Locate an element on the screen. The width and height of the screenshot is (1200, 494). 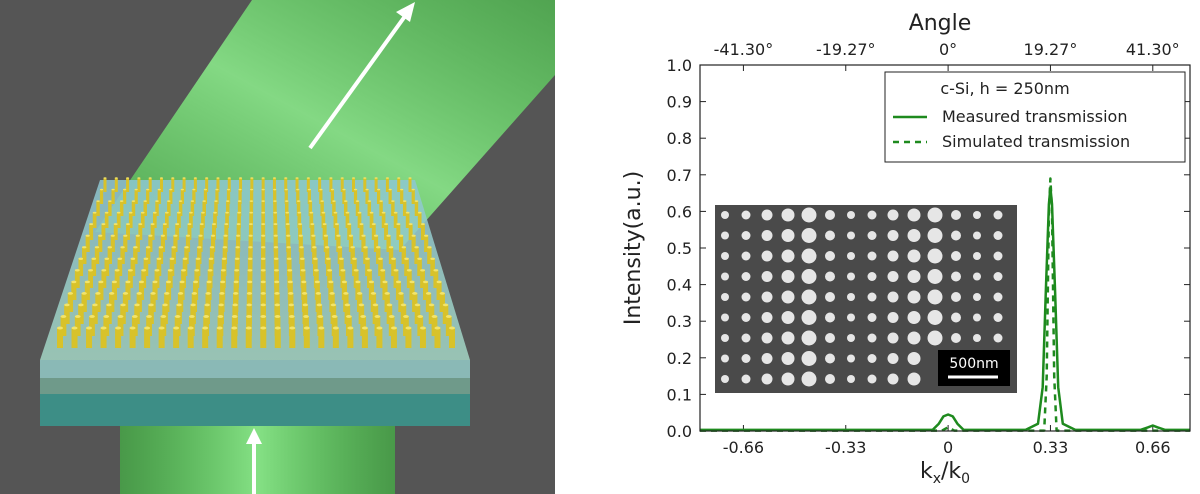
x-axis-title-slash: /k is located at coordinates (951, 471).